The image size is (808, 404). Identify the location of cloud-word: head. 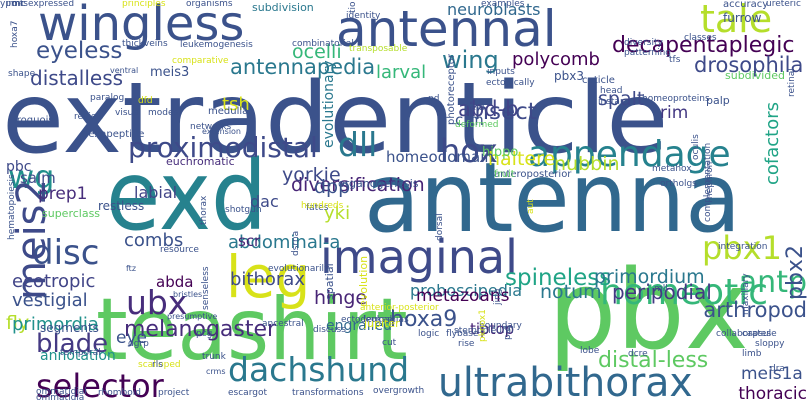
(611, 91).